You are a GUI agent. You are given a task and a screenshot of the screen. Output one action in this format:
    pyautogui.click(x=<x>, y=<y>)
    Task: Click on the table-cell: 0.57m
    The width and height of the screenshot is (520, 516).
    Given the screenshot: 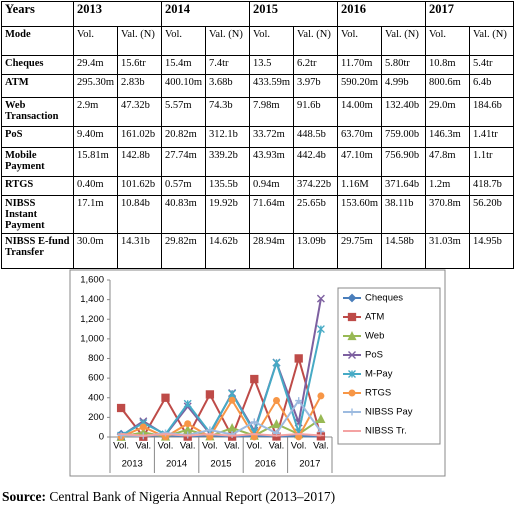 What is the action you would take?
    pyautogui.click(x=183, y=186)
    